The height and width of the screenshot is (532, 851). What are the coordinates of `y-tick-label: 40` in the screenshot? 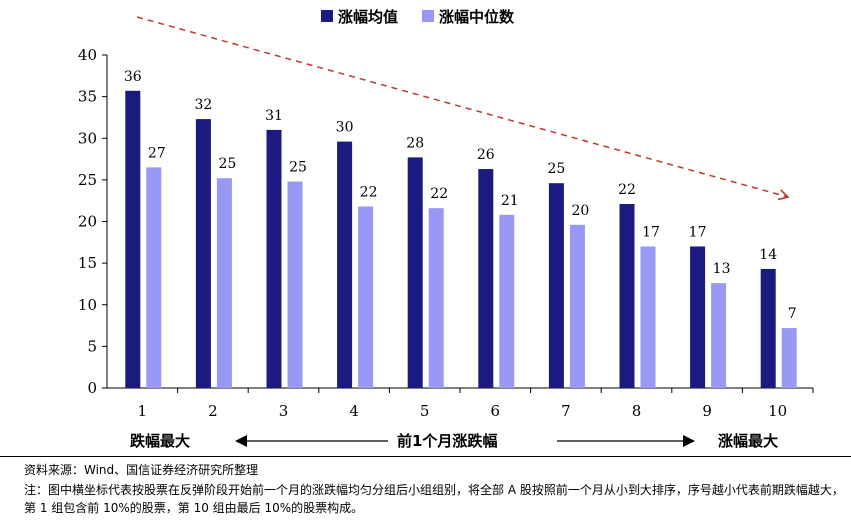 It's located at (87, 55).